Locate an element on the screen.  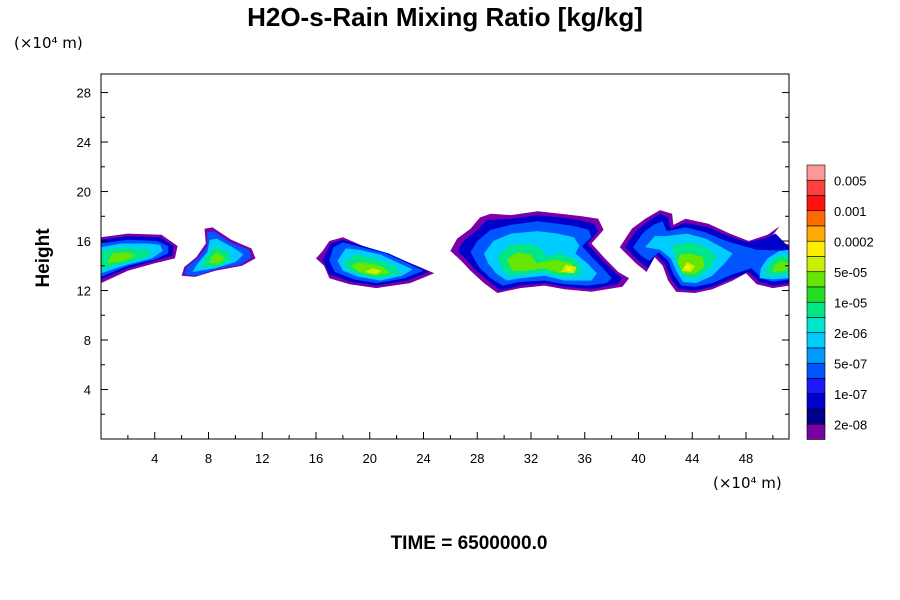
colorbar-label: 0.005 is located at coordinates (850, 180).